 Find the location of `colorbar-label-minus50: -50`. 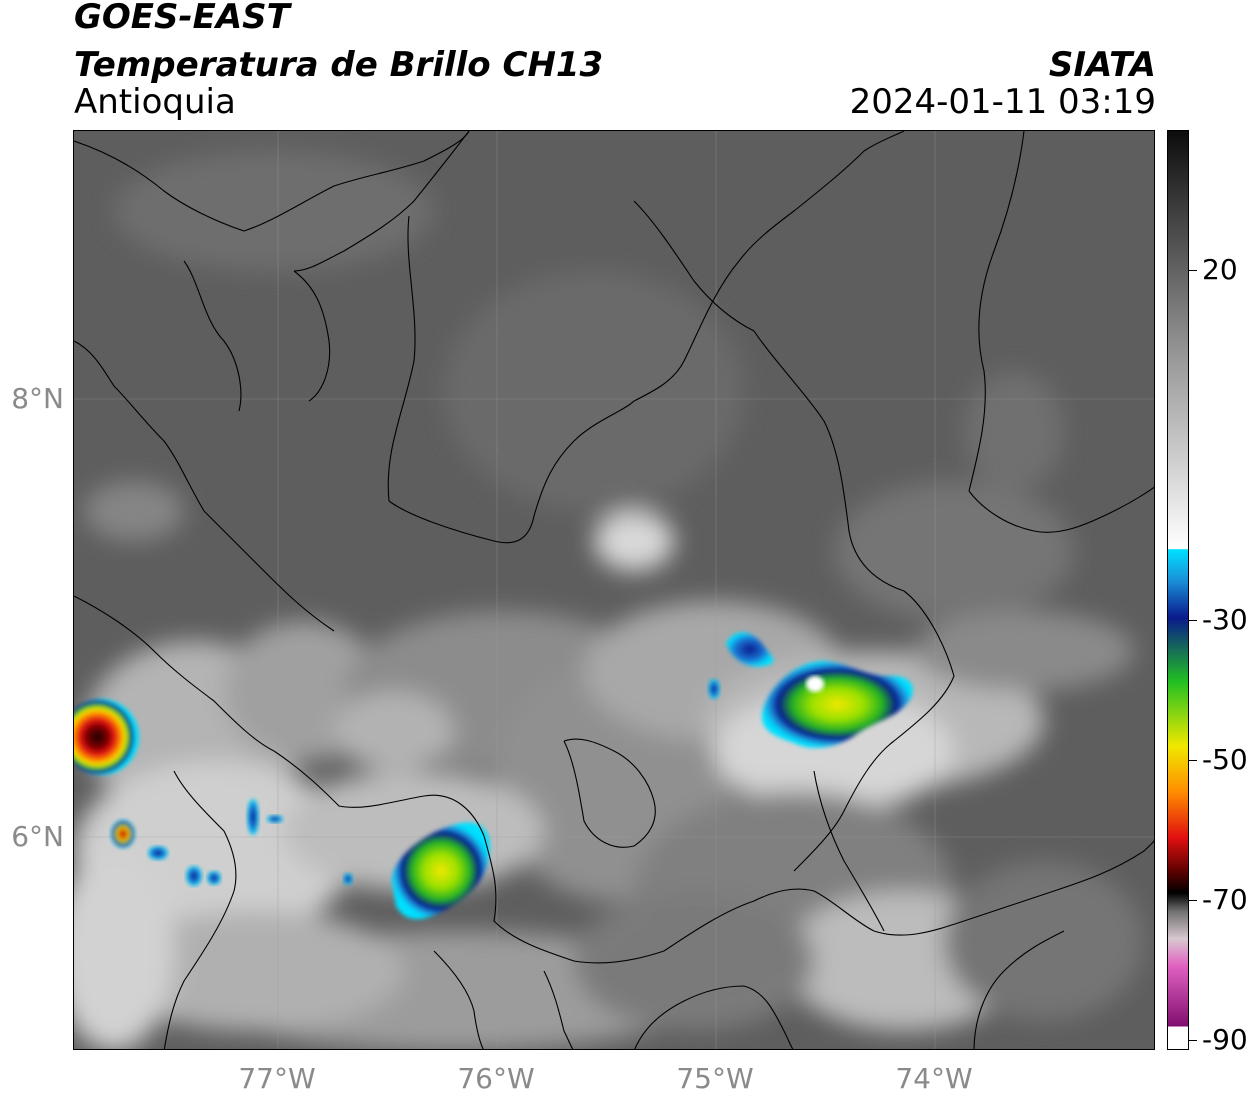

colorbar-label-minus50: -50 is located at coordinates (1225, 759).